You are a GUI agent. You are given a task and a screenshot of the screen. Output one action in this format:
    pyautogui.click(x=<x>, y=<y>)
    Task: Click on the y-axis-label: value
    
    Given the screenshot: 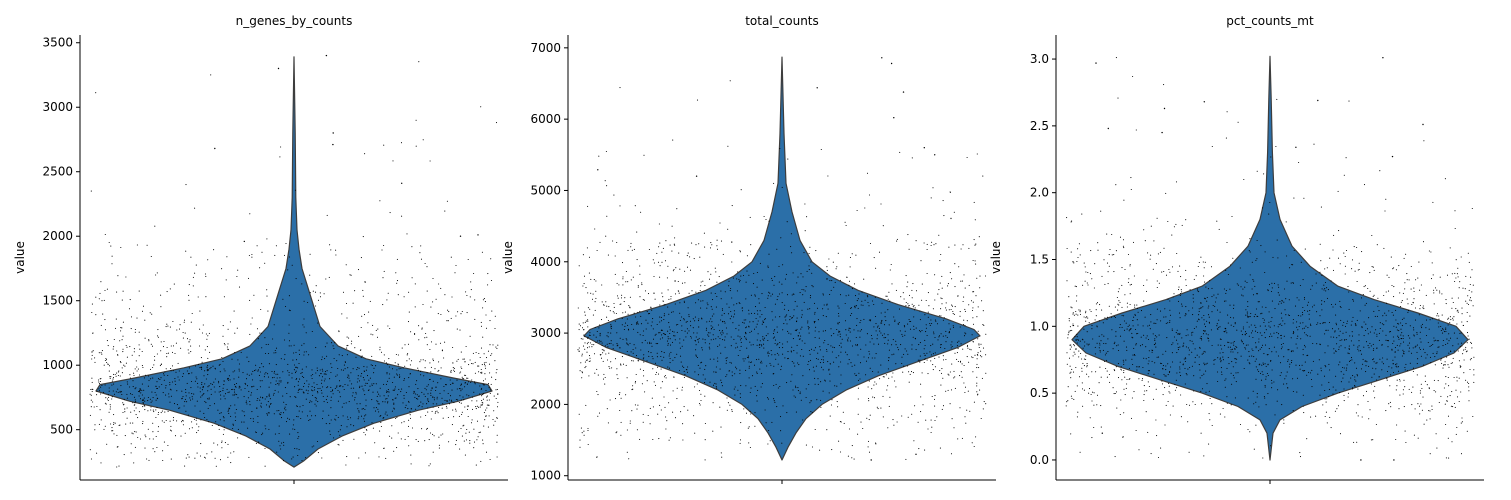 What is the action you would take?
    pyautogui.click(x=996, y=257)
    